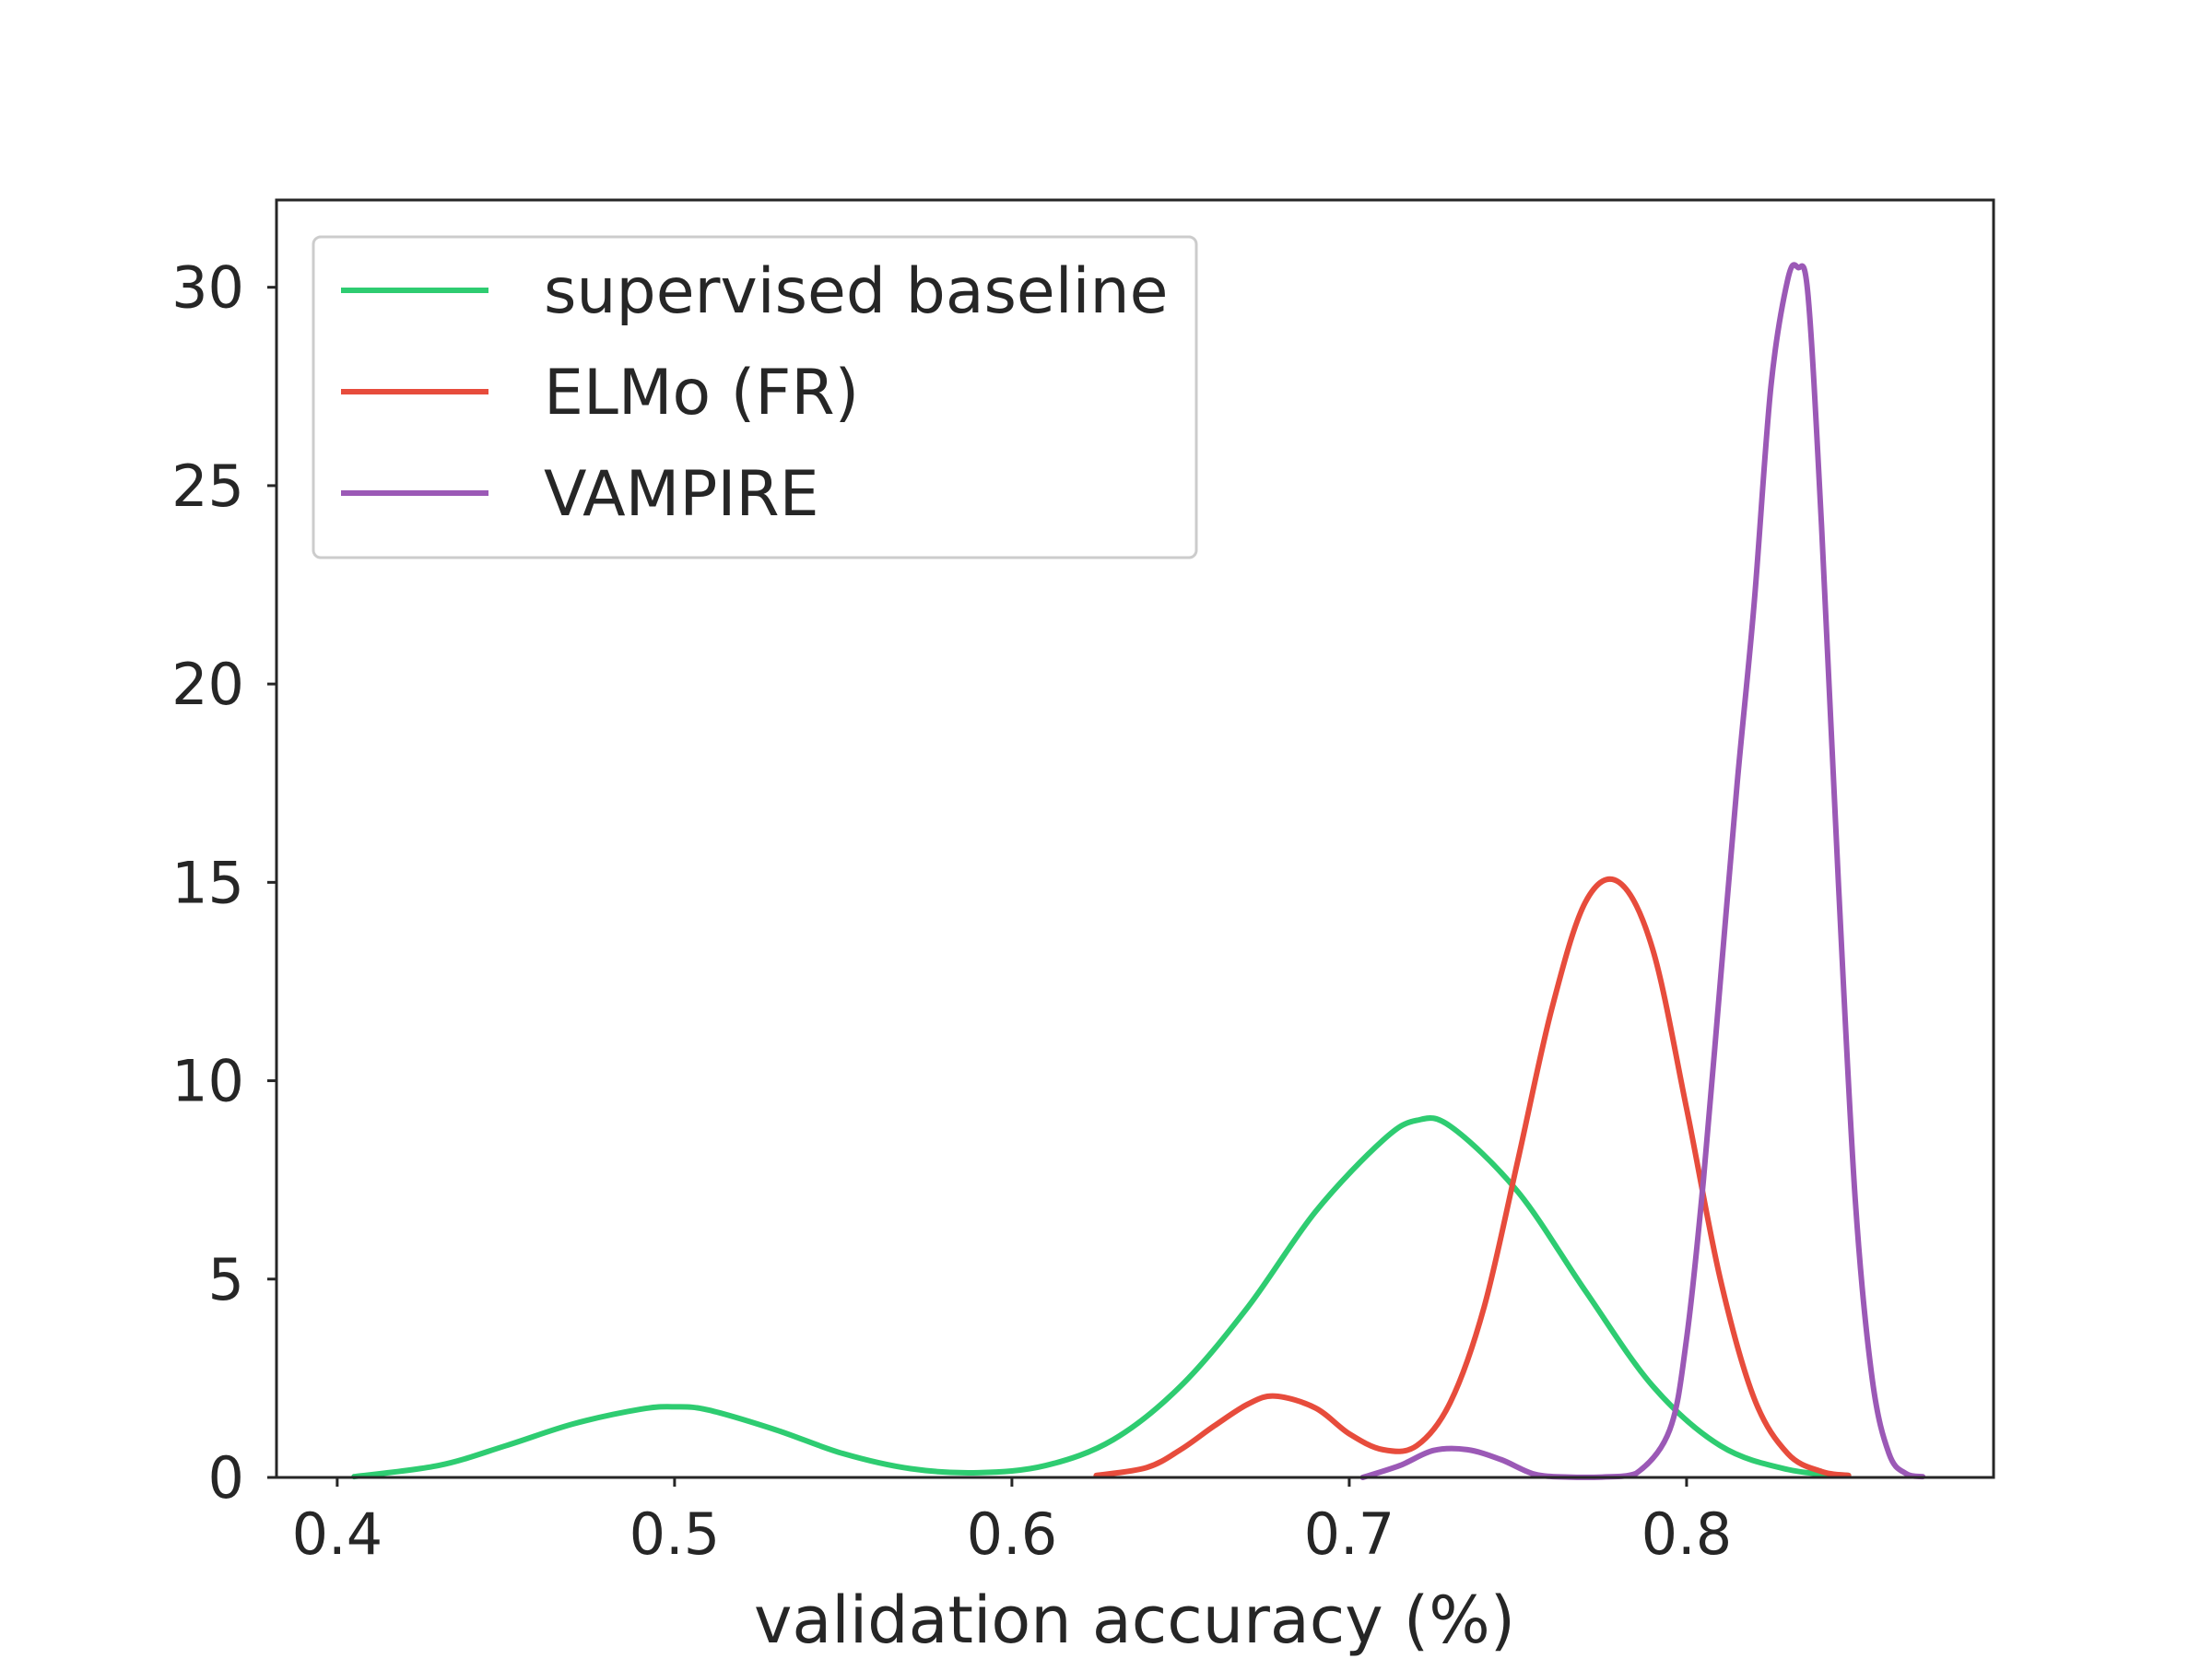 Image resolution: width=2212 pixels, height=1659 pixels. Describe the element at coordinates (207, 486) in the screenshot. I see `y-tick-label: 25` at that location.